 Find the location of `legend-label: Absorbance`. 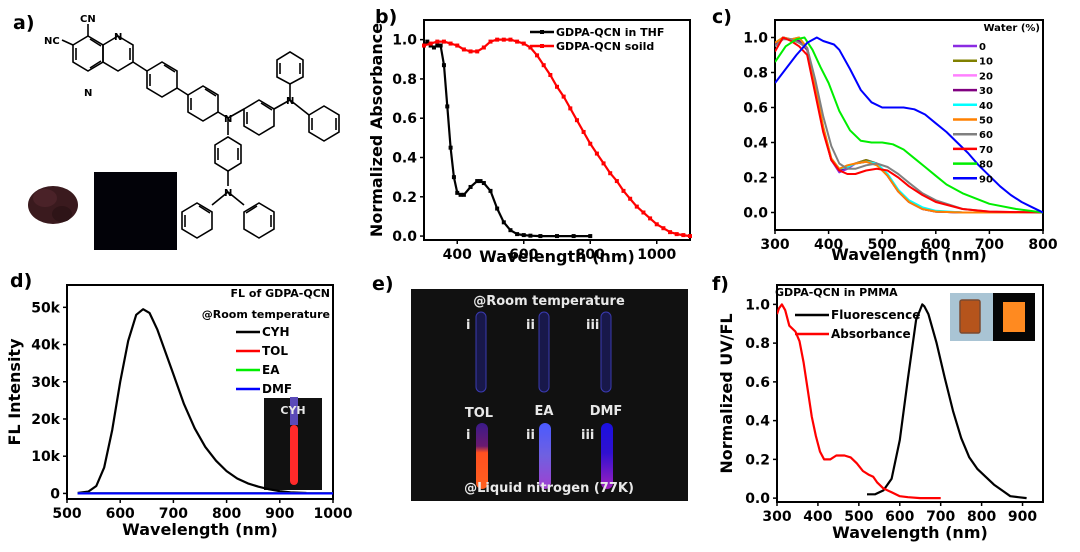

legend-label: Absorbance is located at coordinates (871, 334).